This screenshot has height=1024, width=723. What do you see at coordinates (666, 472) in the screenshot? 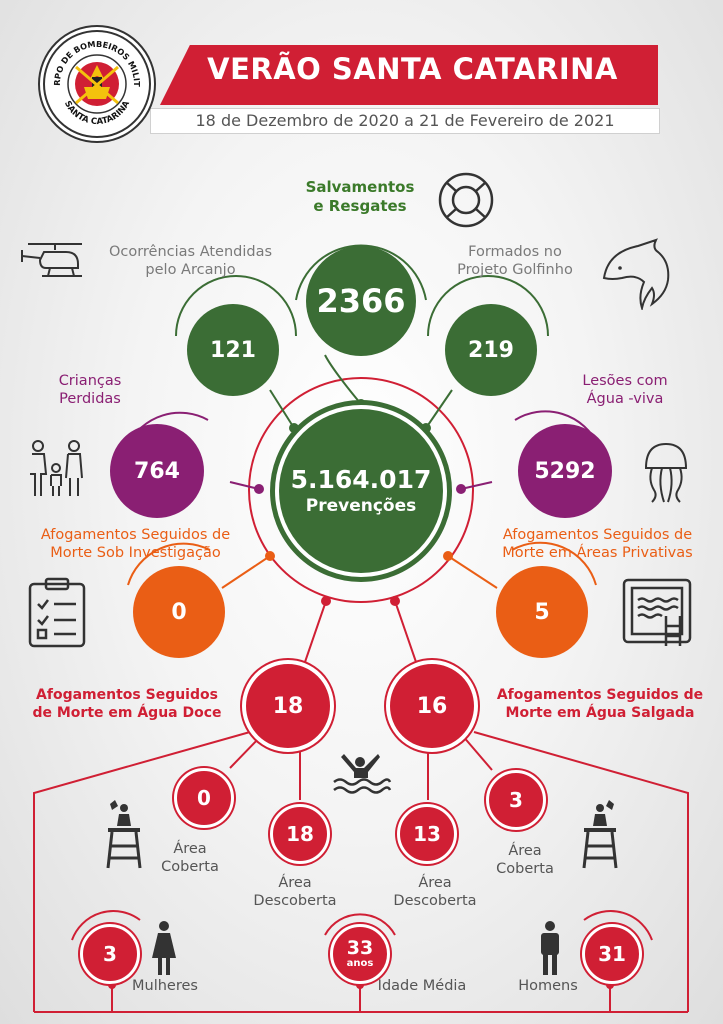
I see `jellyfish-icon` at bounding box center [666, 472].